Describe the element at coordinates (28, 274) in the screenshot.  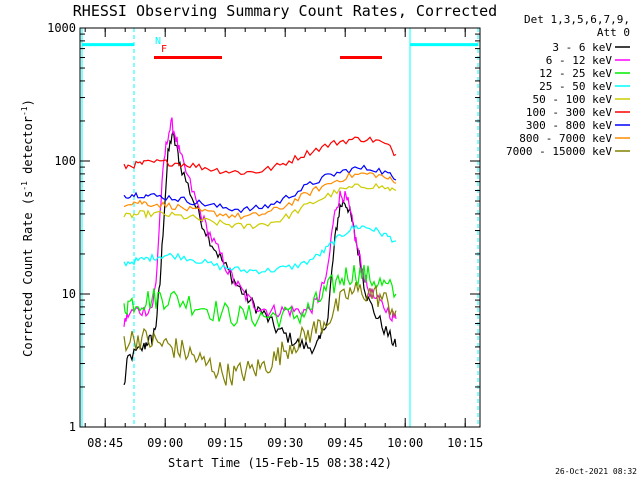
I see `y-axis-label-main: Corrected Count Rate (s` at that location.